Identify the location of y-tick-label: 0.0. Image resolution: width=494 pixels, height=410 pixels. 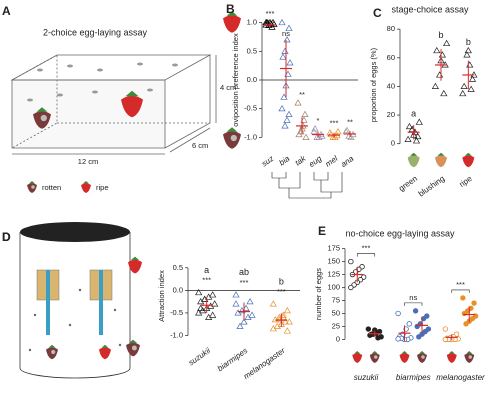
(252, 79).